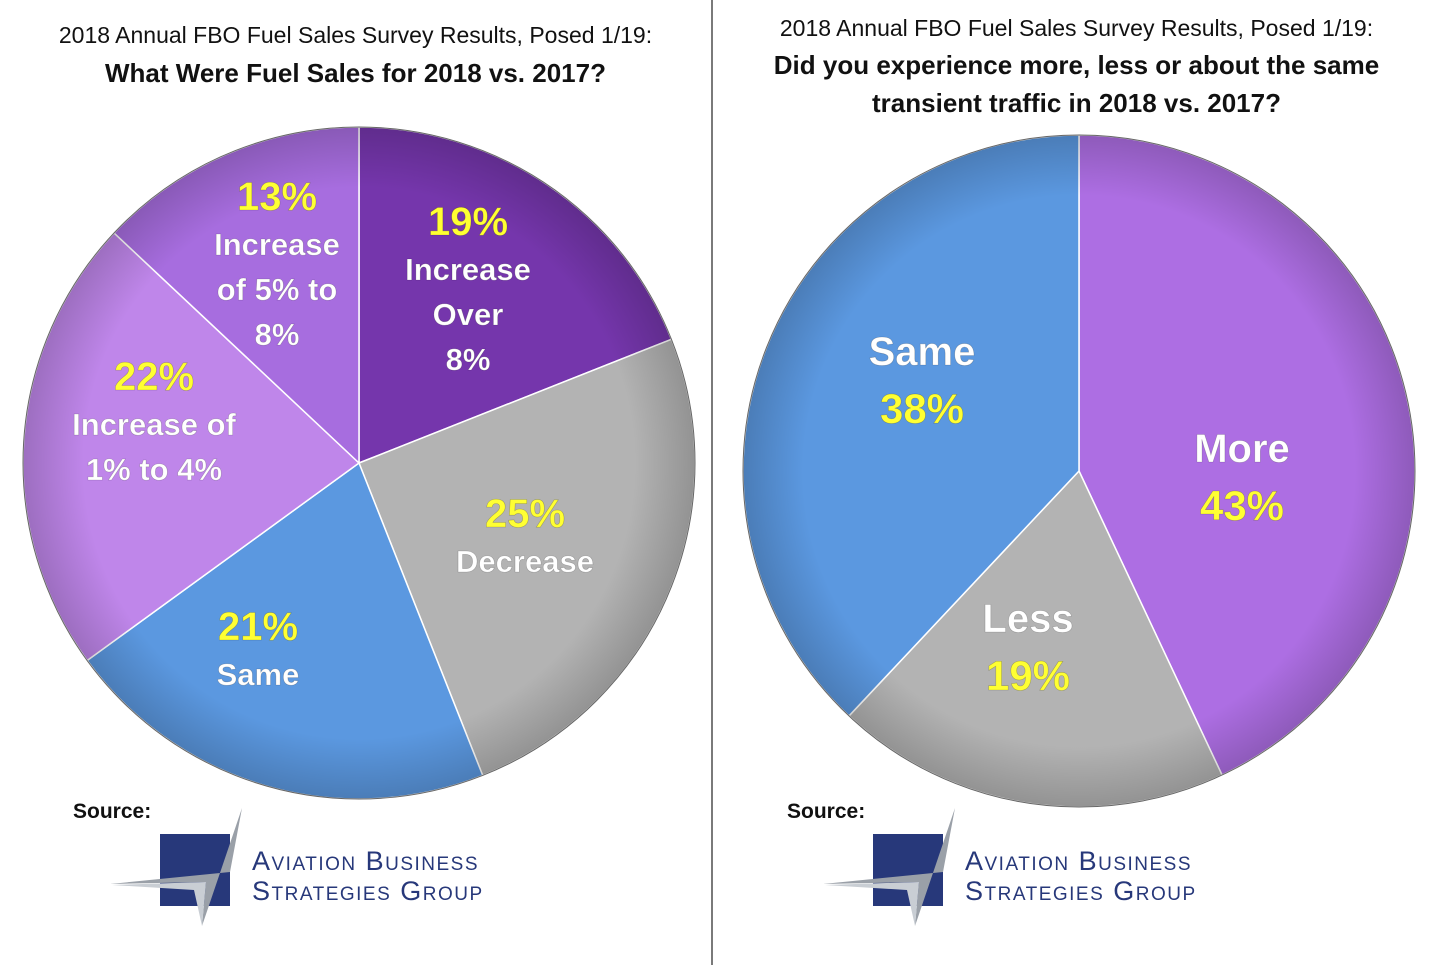  Describe the element at coordinates (468, 314) in the screenshot. I see `slice-category-label: Over` at that location.